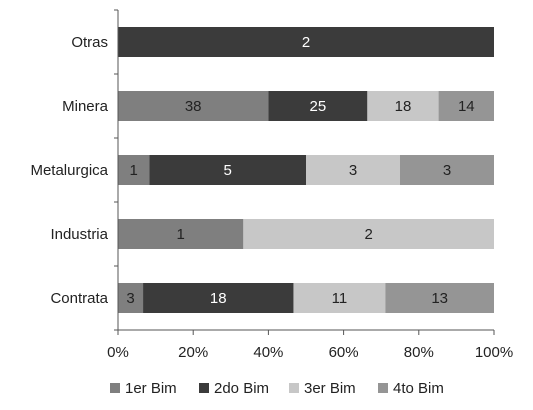  I want to click on bar-otras-2do-bim, so click(306, 42).